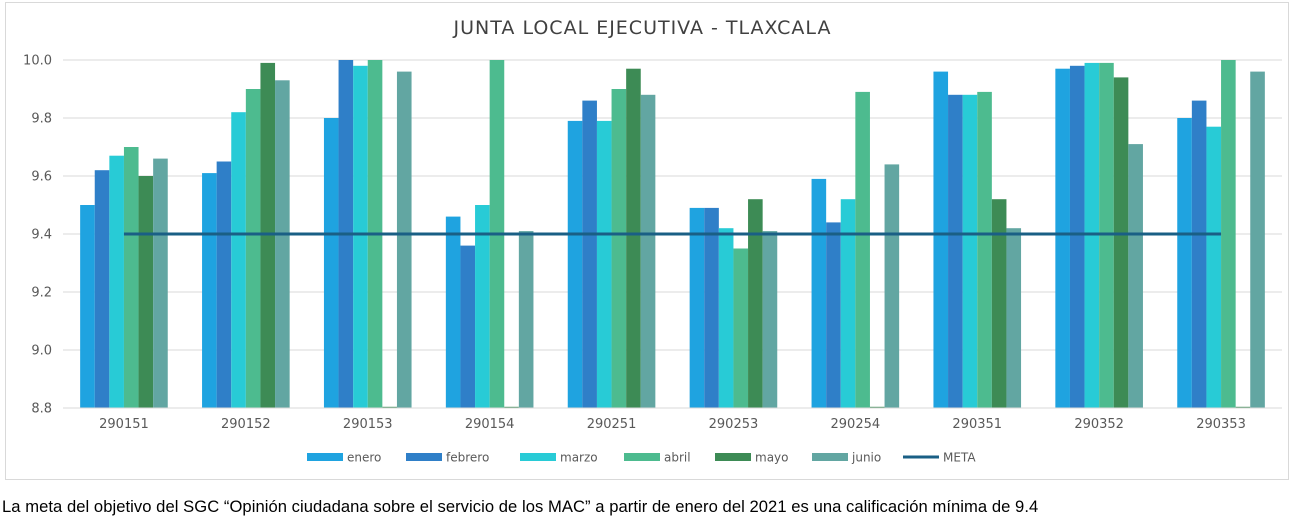 The image size is (1297, 527). Describe the element at coordinates (1099, 424) in the screenshot. I see `x-tick-label: 290352` at that location.